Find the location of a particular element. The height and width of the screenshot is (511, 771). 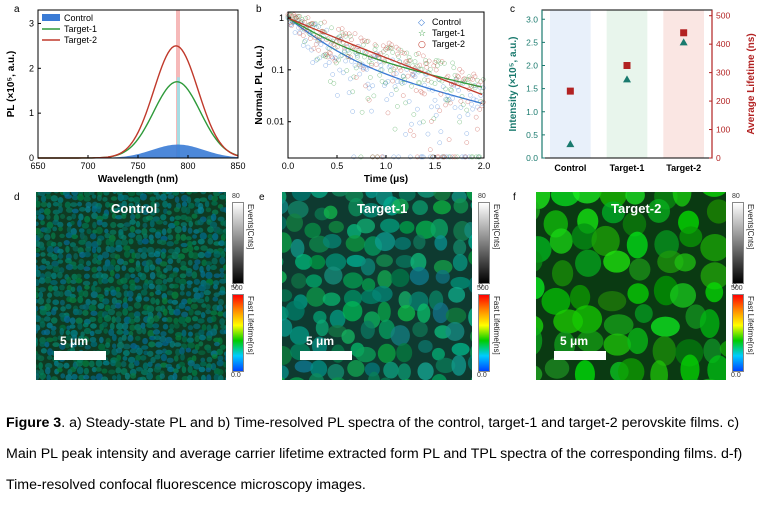

lifetime-max-label: 500 is located at coordinates (483, 288).